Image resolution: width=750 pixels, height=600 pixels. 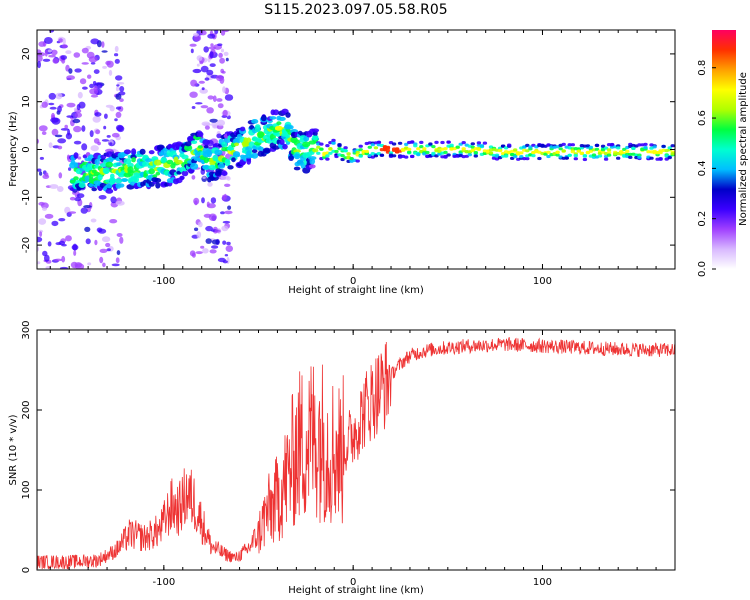 I want to click on colorbar-gradient, so click(x=724, y=149).